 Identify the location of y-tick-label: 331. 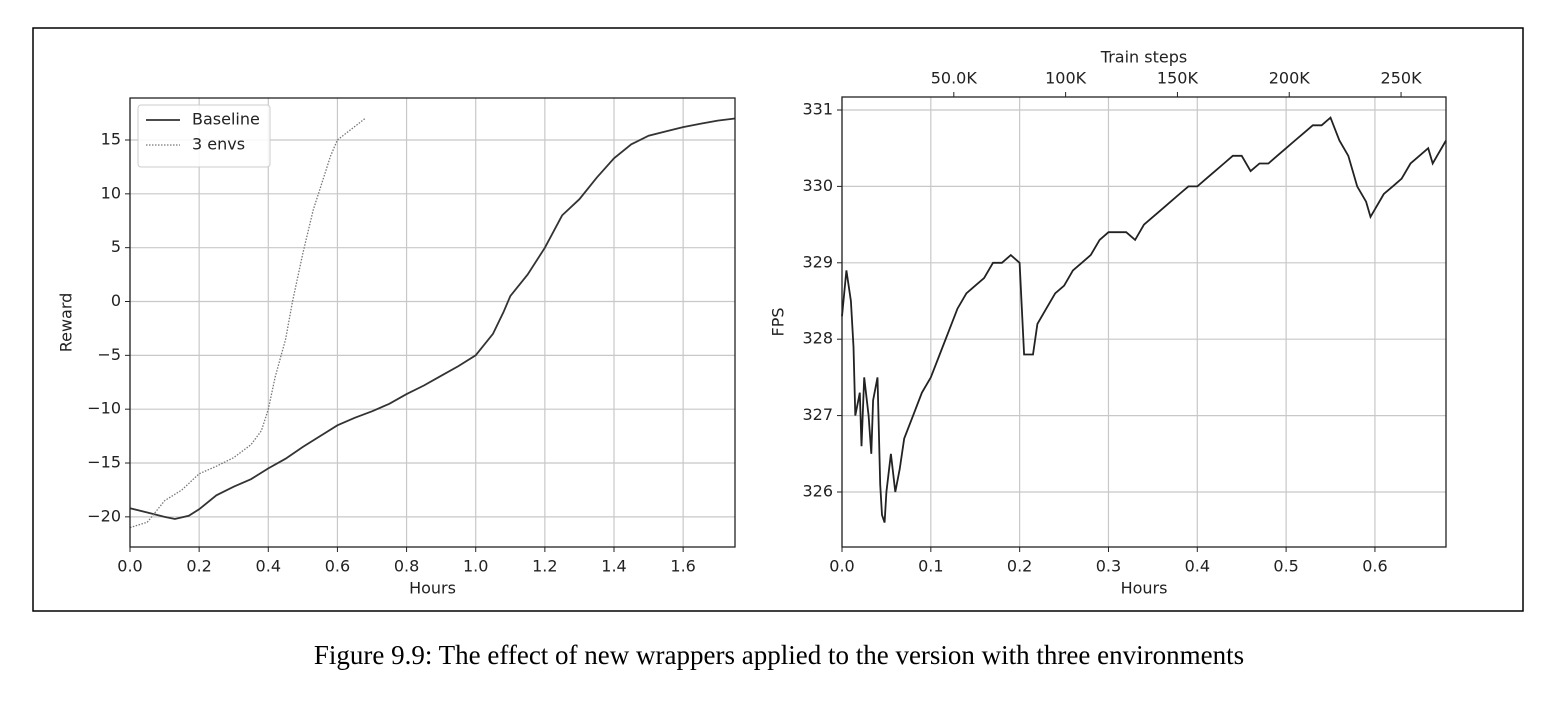
(817, 108).